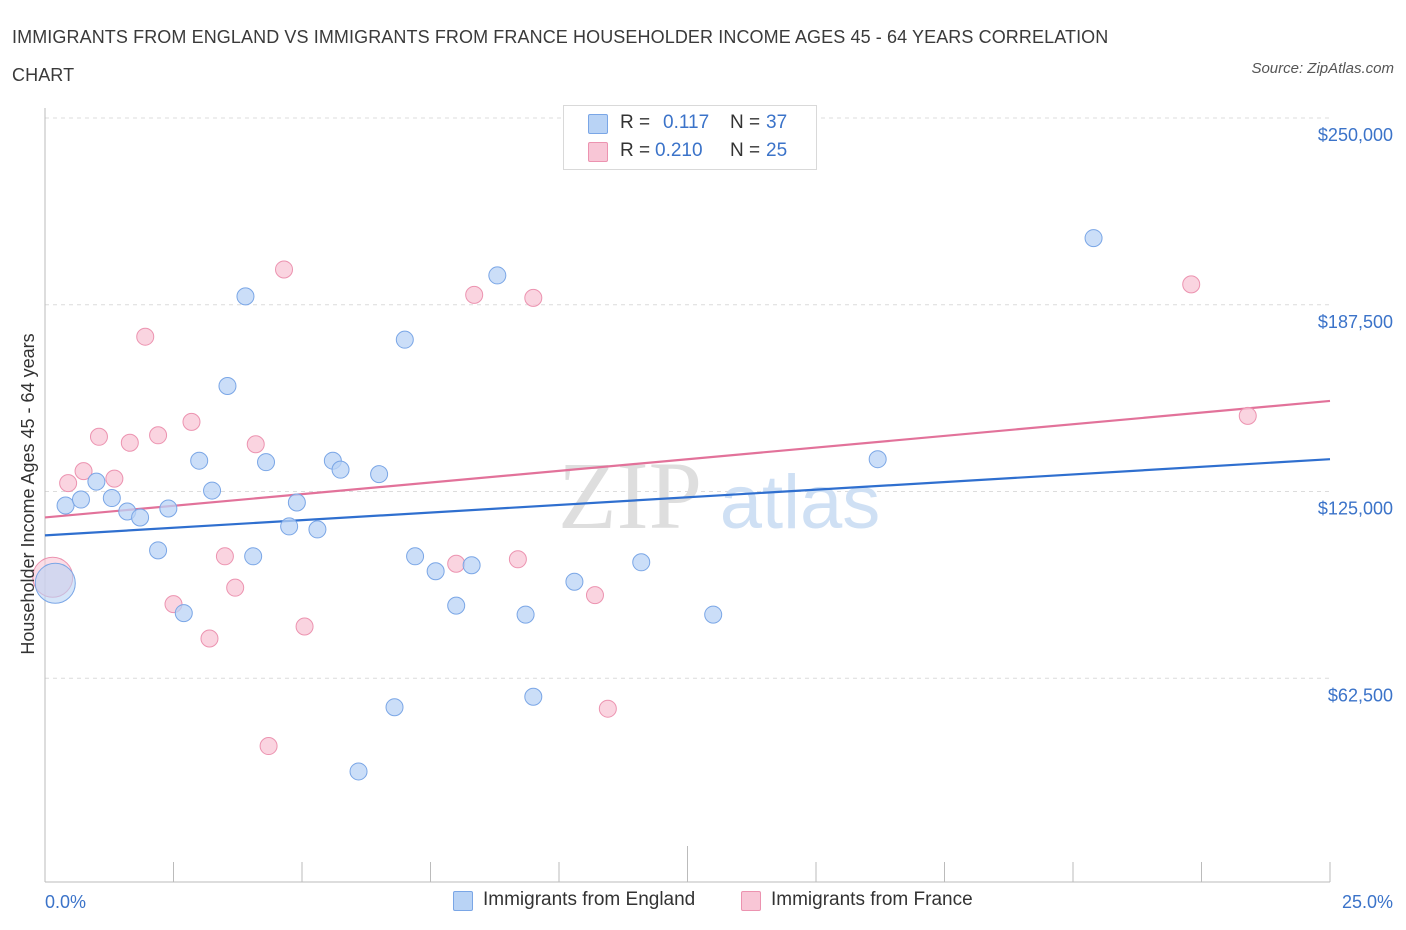  Describe the element at coordinates (598, 124) in the screenshot. I see `legend-swatch-england` at that location.